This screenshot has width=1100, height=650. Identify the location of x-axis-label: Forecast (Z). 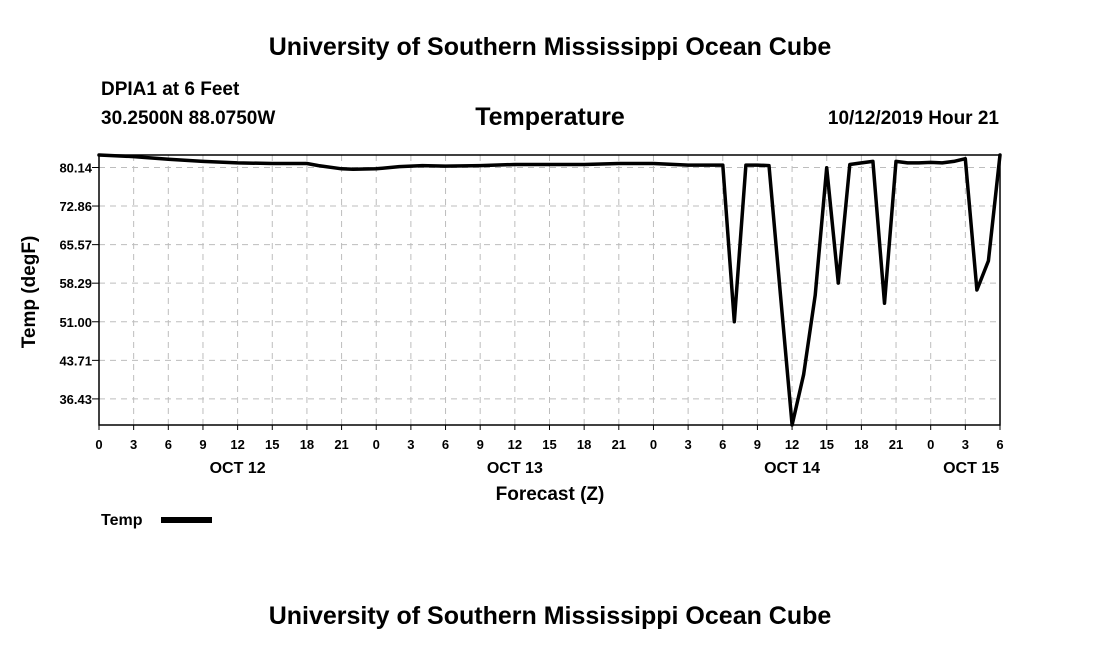
(550, 494).